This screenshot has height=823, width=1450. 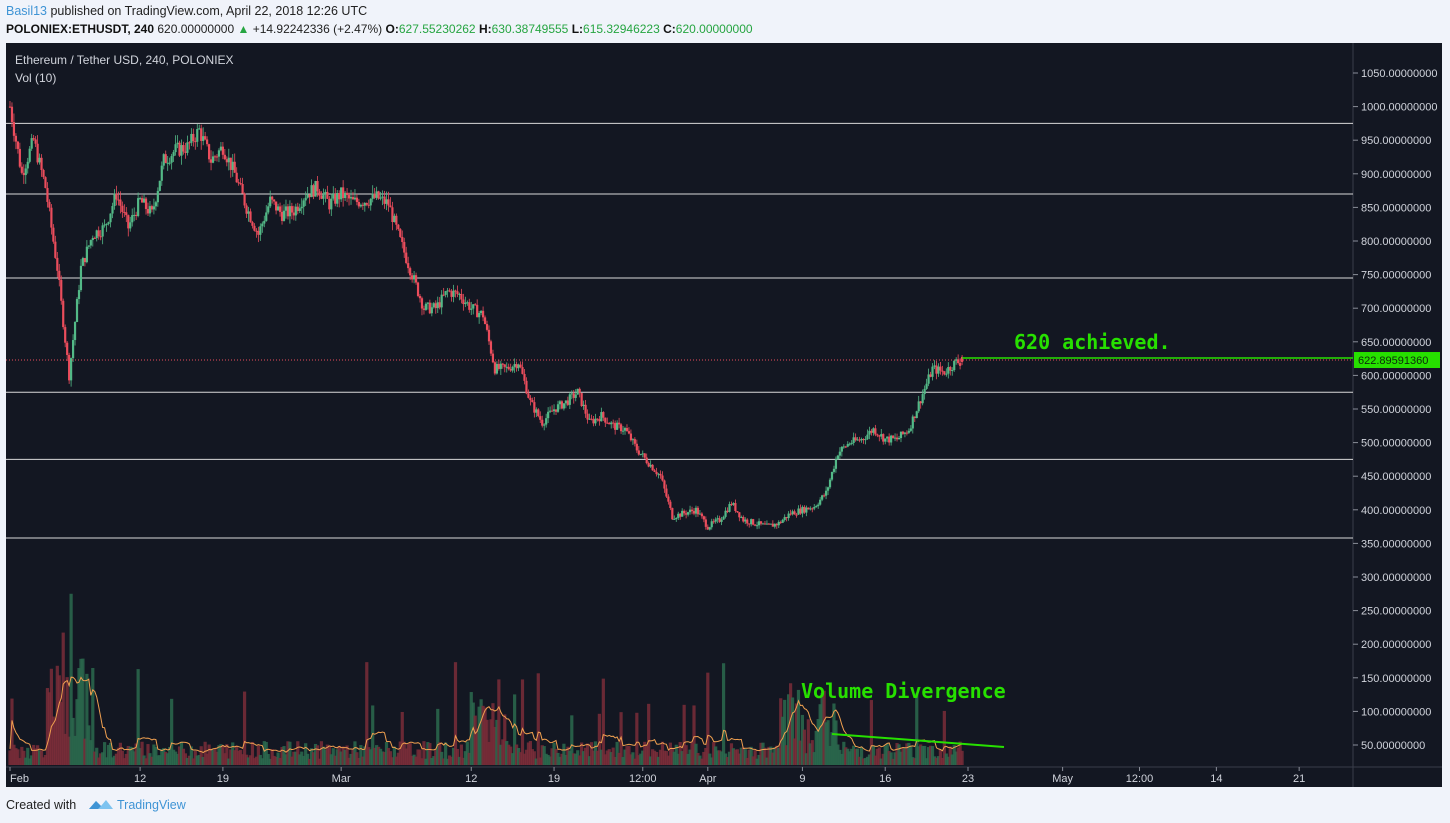 I want to click on chart-legend-title: Ethereum / Tether USD, 240, POLONIEX, so click(x=124, y=60).